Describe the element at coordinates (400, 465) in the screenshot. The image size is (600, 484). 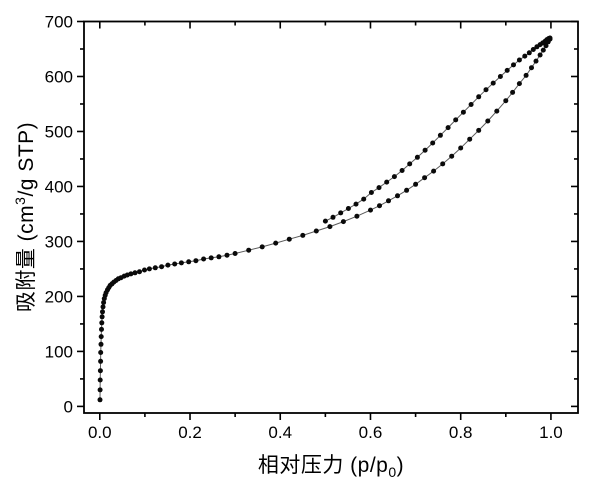
I see `x-axis-label-tail: )` at that location.